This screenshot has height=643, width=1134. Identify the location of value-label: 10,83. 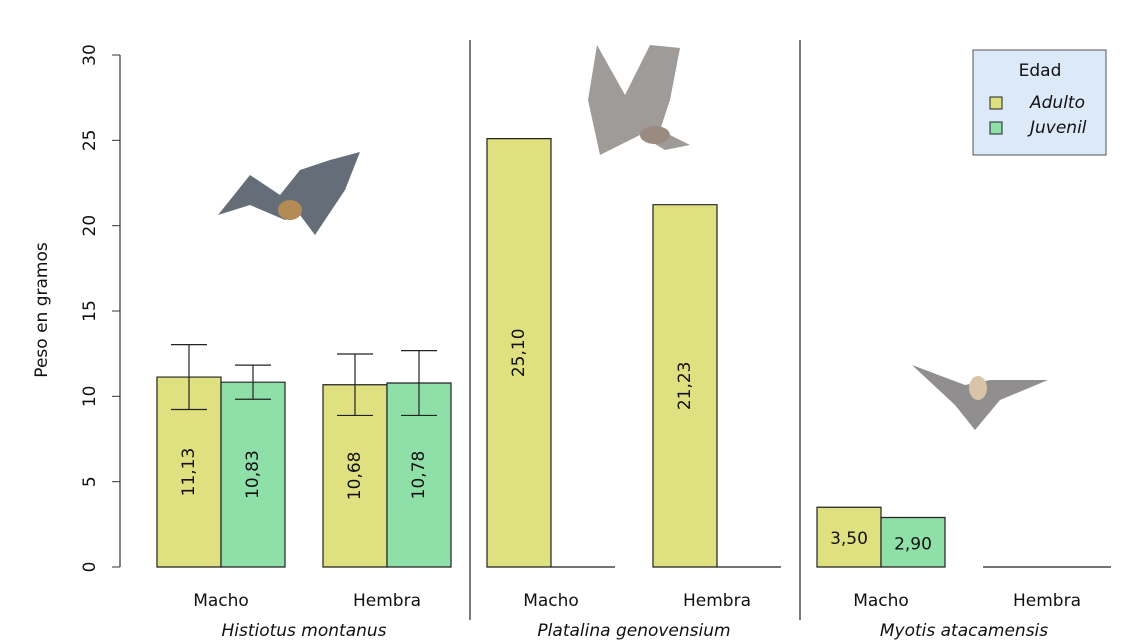
(253, 474).